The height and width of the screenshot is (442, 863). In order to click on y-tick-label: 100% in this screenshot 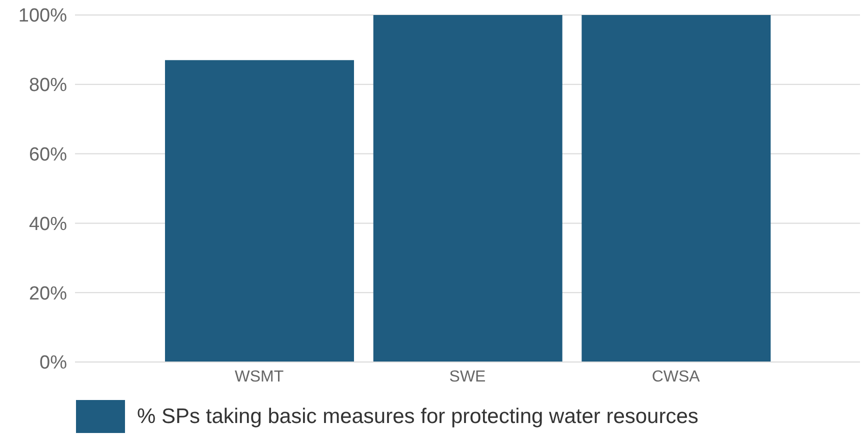, I will do `click(43, 16)`.